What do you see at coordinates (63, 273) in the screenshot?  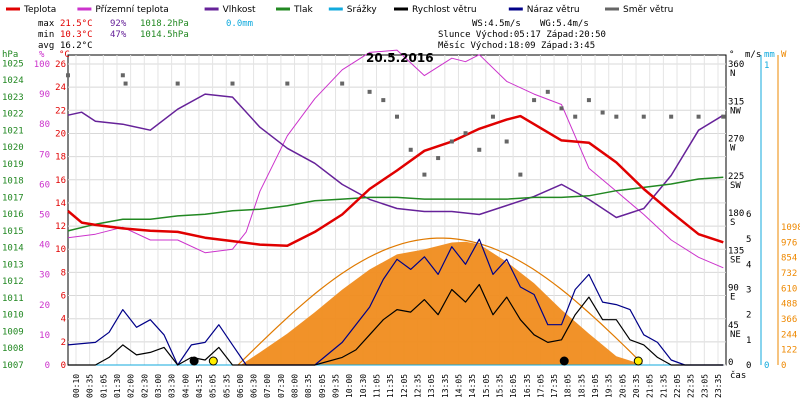 I see `tick-label-temp: 8` at bounding box center [63, 273].